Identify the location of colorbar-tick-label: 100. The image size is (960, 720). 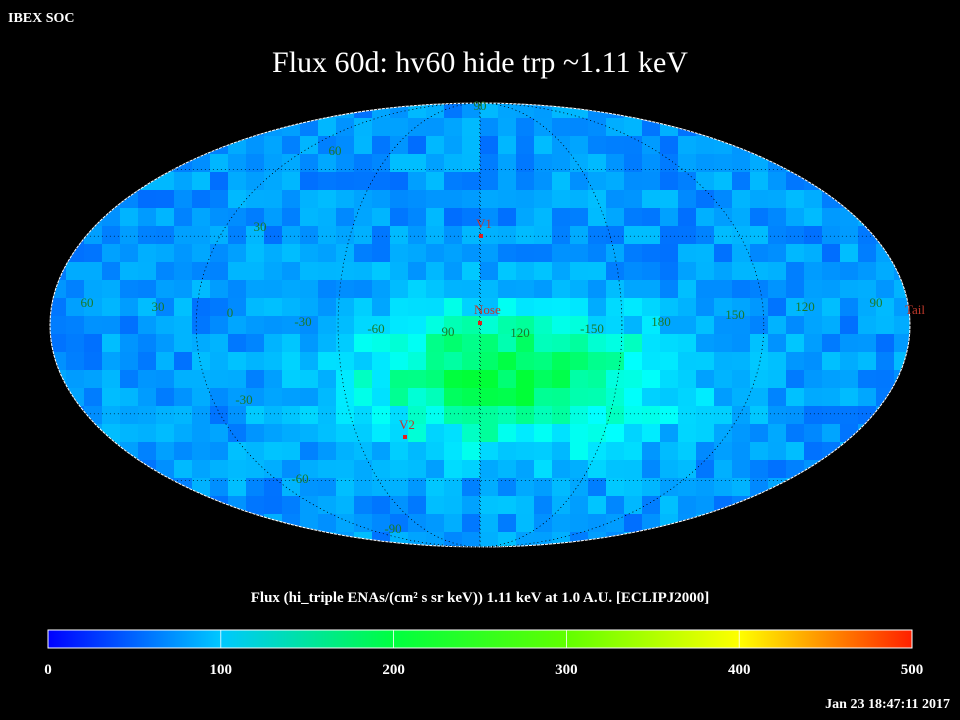
(221, 670).